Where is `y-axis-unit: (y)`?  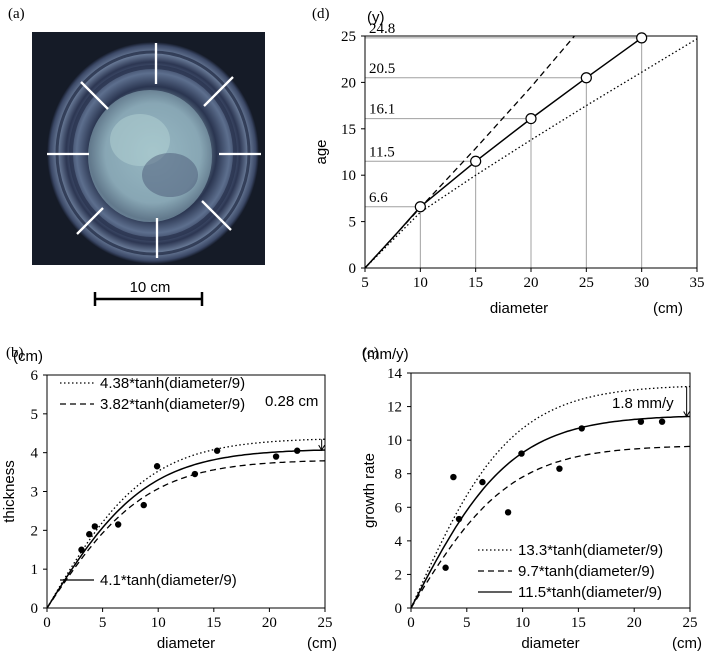
y-axis-unit: (y) is located at coordinates (376, 17).